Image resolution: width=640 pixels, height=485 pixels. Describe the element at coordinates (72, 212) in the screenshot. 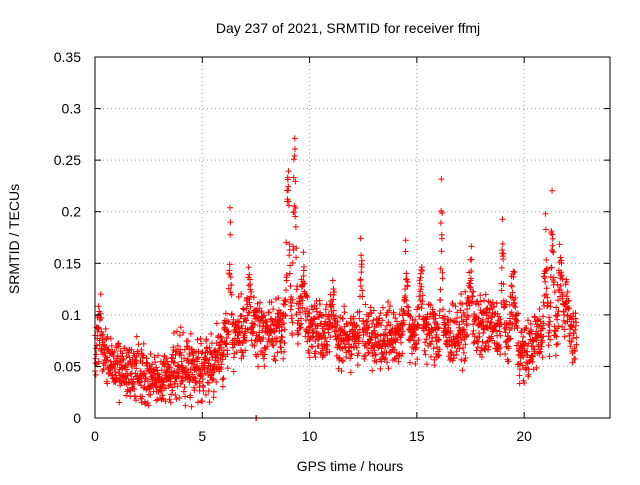

I see `y-tick-label: 0.2` at that location.